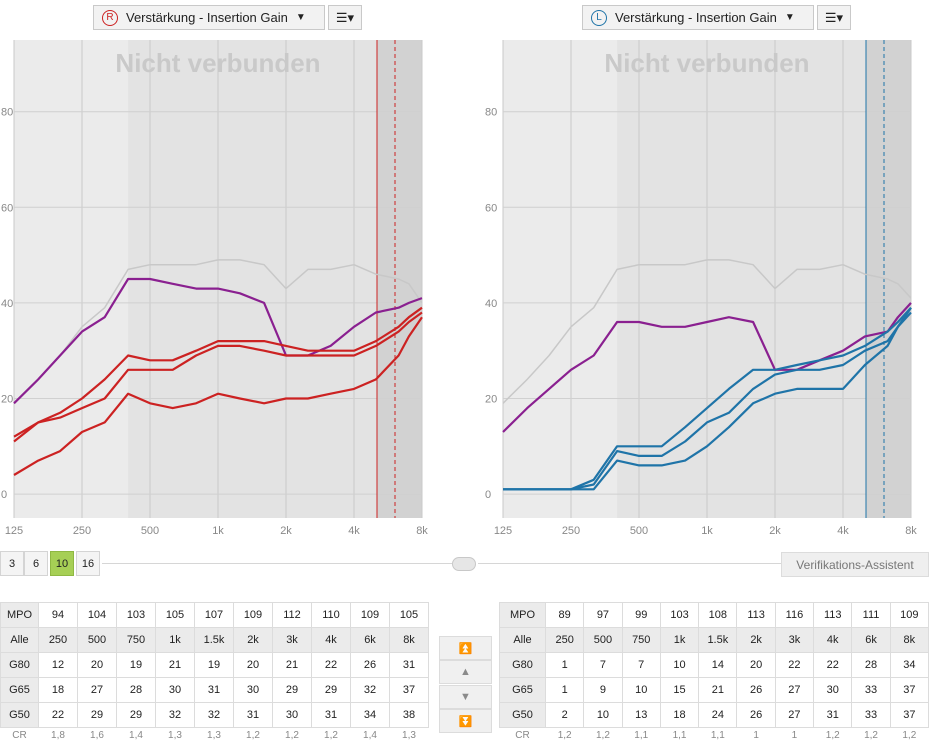 The image size is (929, 754). Describe the element at coordinates (62, 563) in the screenshot. I see `channels-10-button: 10` at that location.